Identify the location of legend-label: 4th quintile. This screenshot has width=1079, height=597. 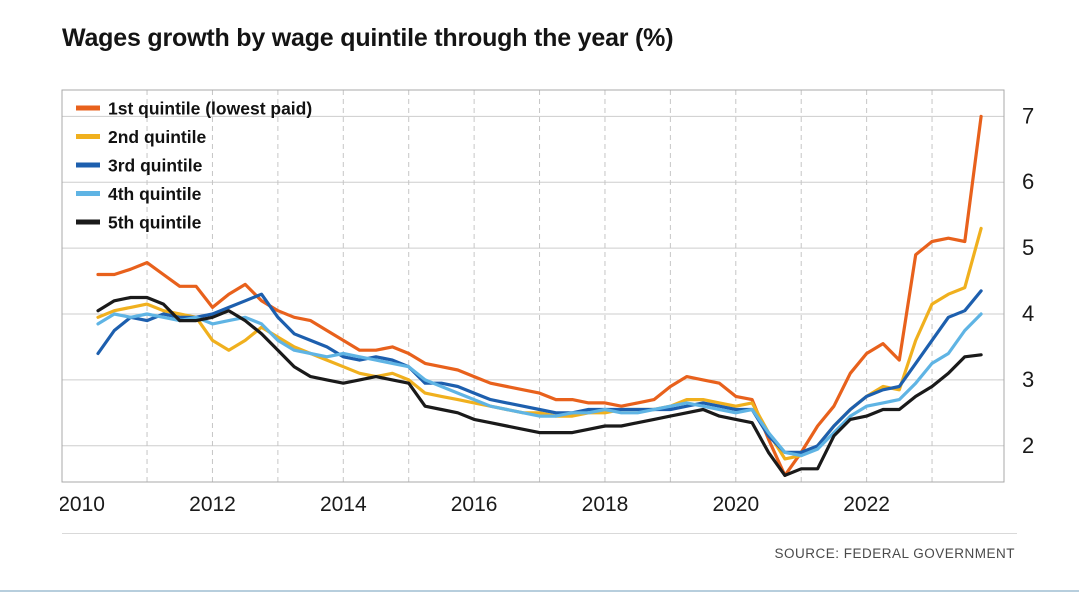
(155, 194).